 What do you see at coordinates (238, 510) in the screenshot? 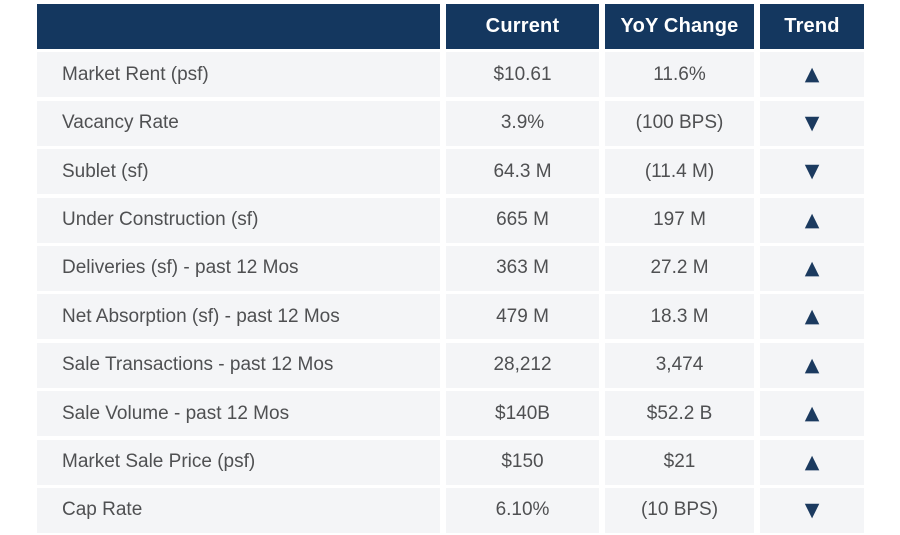
I see `metric-label: Cap Rate` at bounding box center [238, 510].